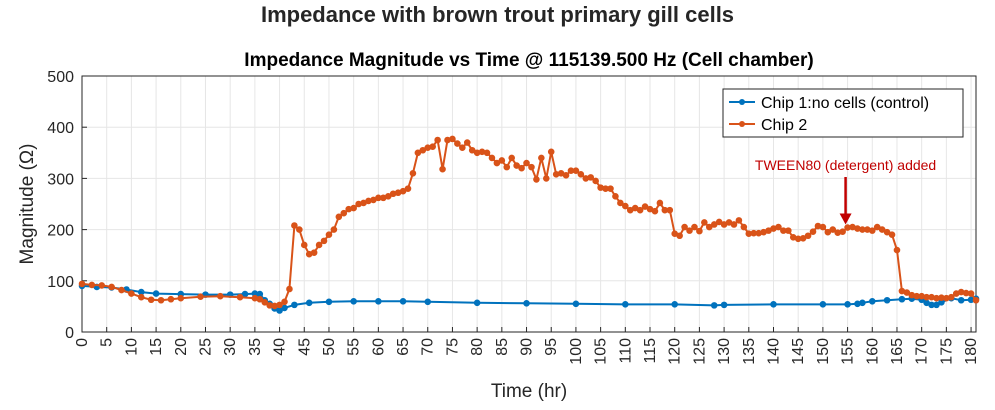  What do you see at coordinates (897, 351) in the screenshot?
I see `x-tick-label: 165` at bounding box center [897, 351].